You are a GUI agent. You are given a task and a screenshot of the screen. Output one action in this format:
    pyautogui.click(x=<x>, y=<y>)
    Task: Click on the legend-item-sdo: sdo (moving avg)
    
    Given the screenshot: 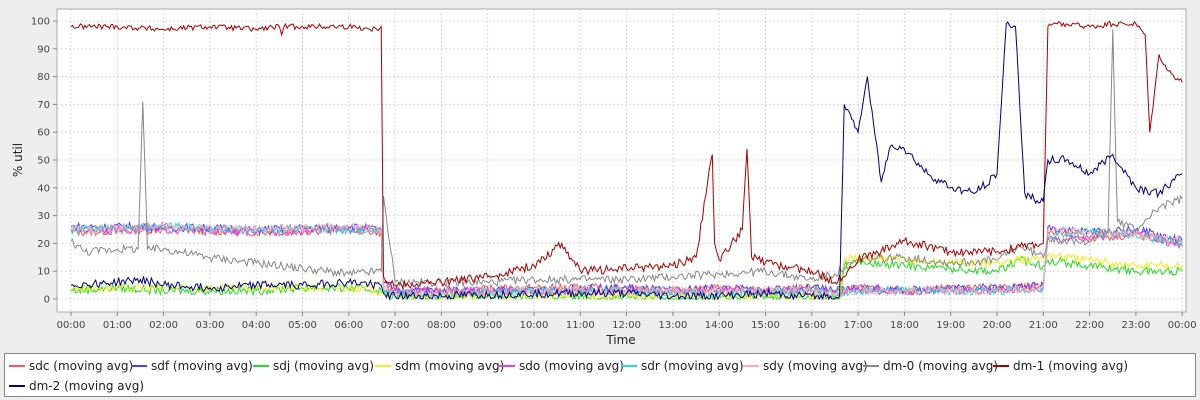 What is the action you would take?
    pyautogui.click(x=561, y=366)
    